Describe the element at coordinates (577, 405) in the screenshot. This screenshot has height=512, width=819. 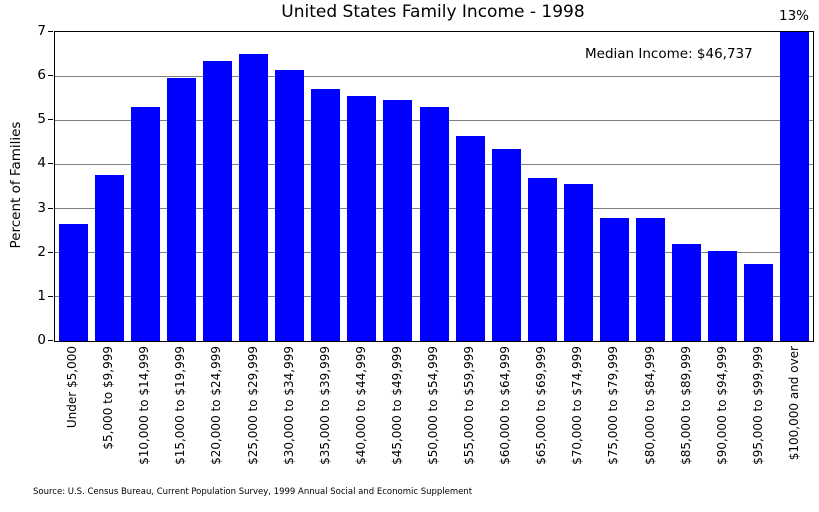
I see `x-tick-label: $70,000 to $74,999` at that location.